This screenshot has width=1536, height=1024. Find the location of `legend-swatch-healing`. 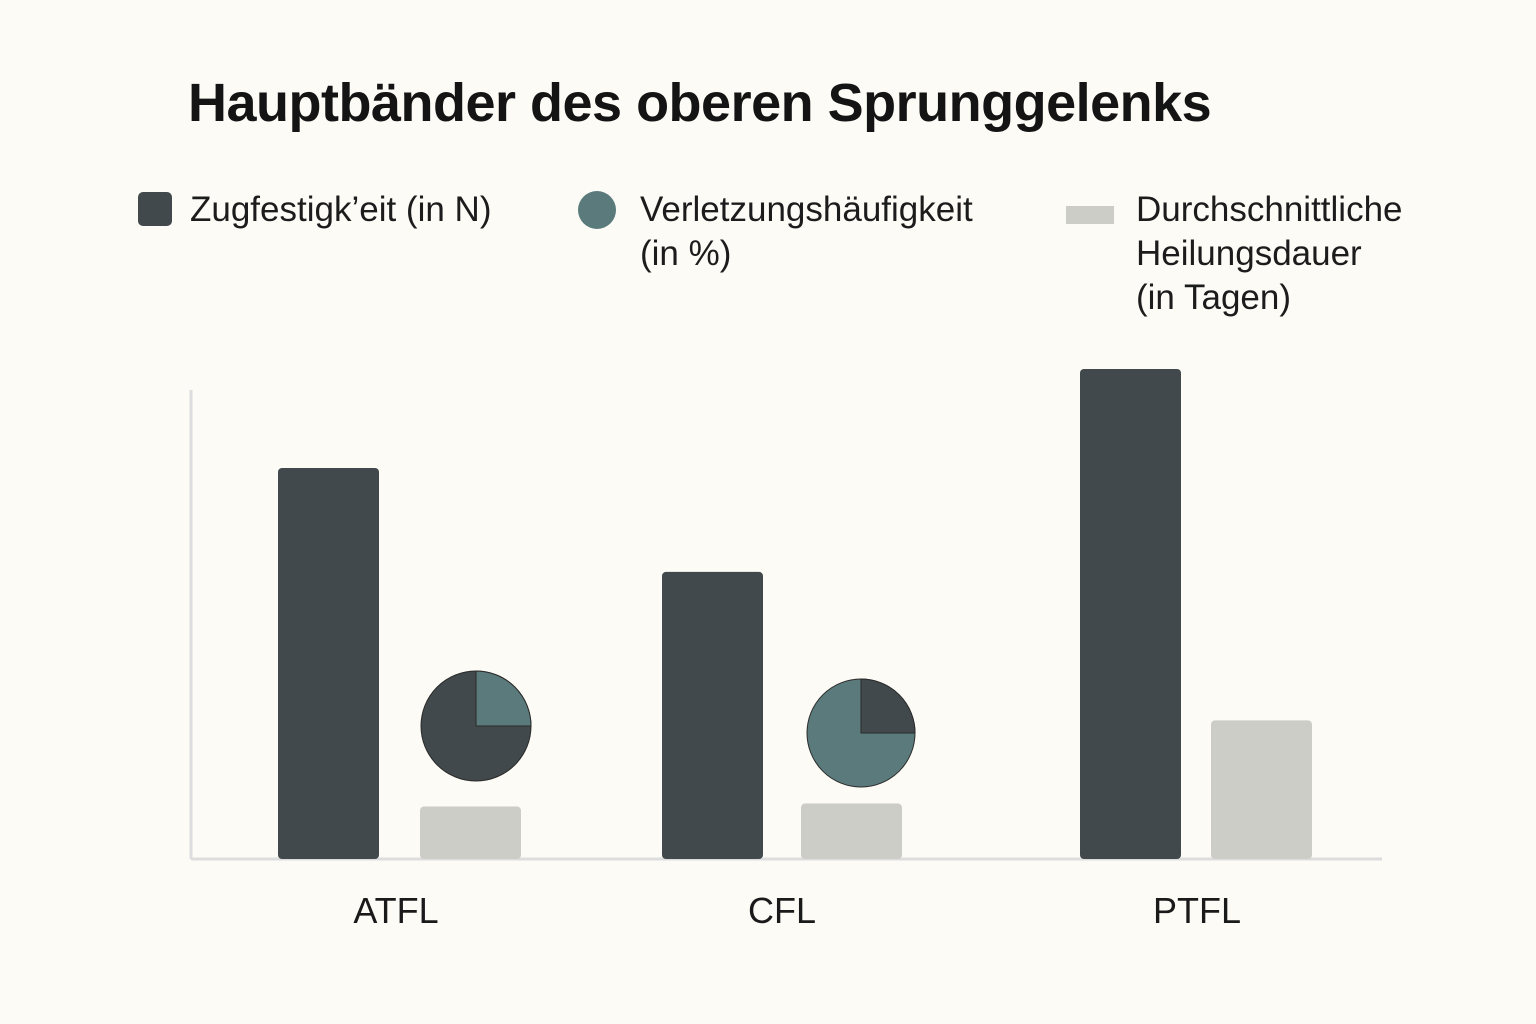

legend-swatch-healing is located at coordinates (1090, 215).